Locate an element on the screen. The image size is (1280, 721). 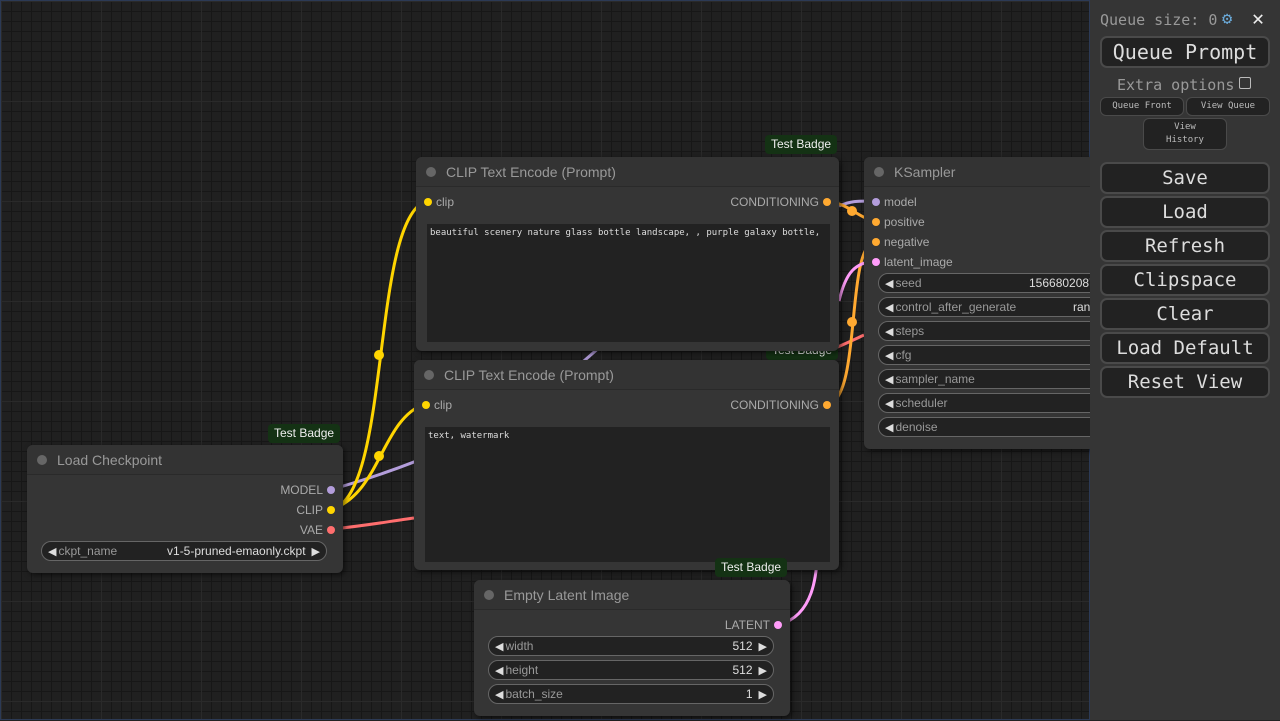
input-model: model is located at coordinates (894, 202).